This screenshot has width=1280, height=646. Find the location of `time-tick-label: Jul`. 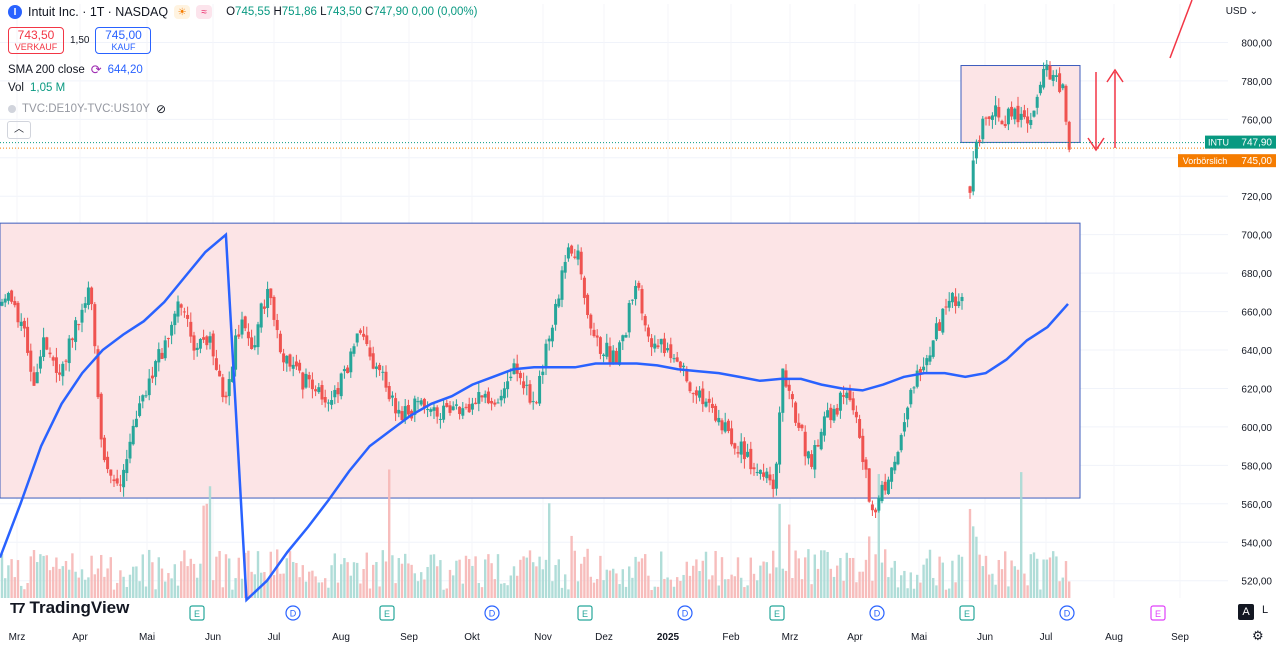

time-tick-label: Jul is located at coordinates (1046, 637).